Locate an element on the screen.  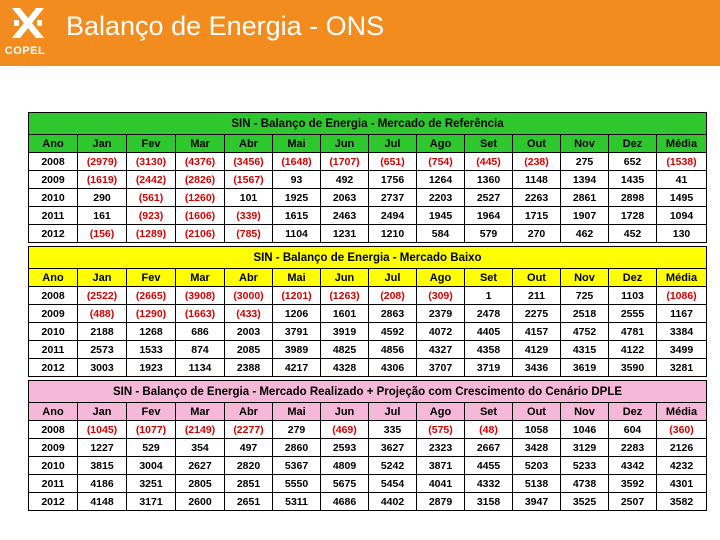
value-cell: 1945 is located at coordinates (440, 215).